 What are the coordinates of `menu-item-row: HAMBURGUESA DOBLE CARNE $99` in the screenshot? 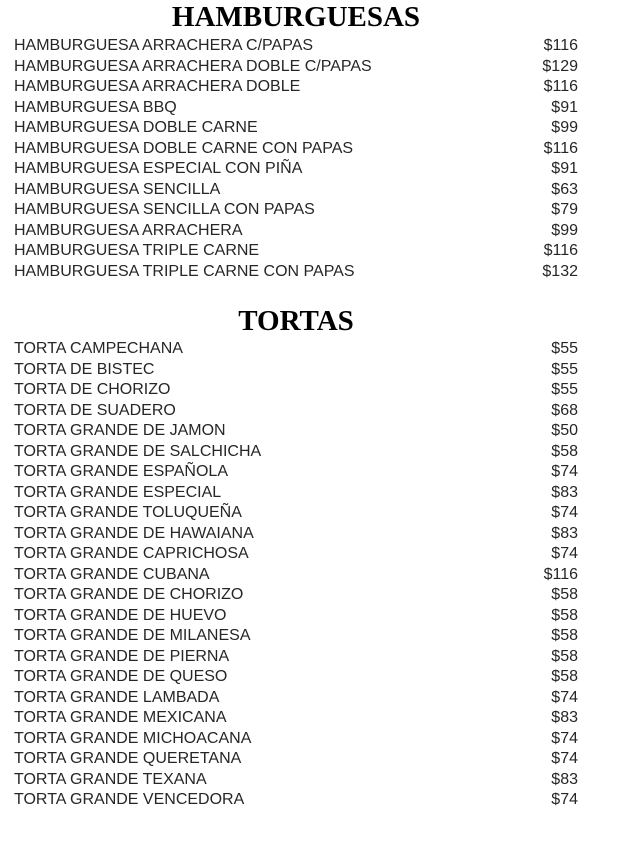 It's located at (296, 128).